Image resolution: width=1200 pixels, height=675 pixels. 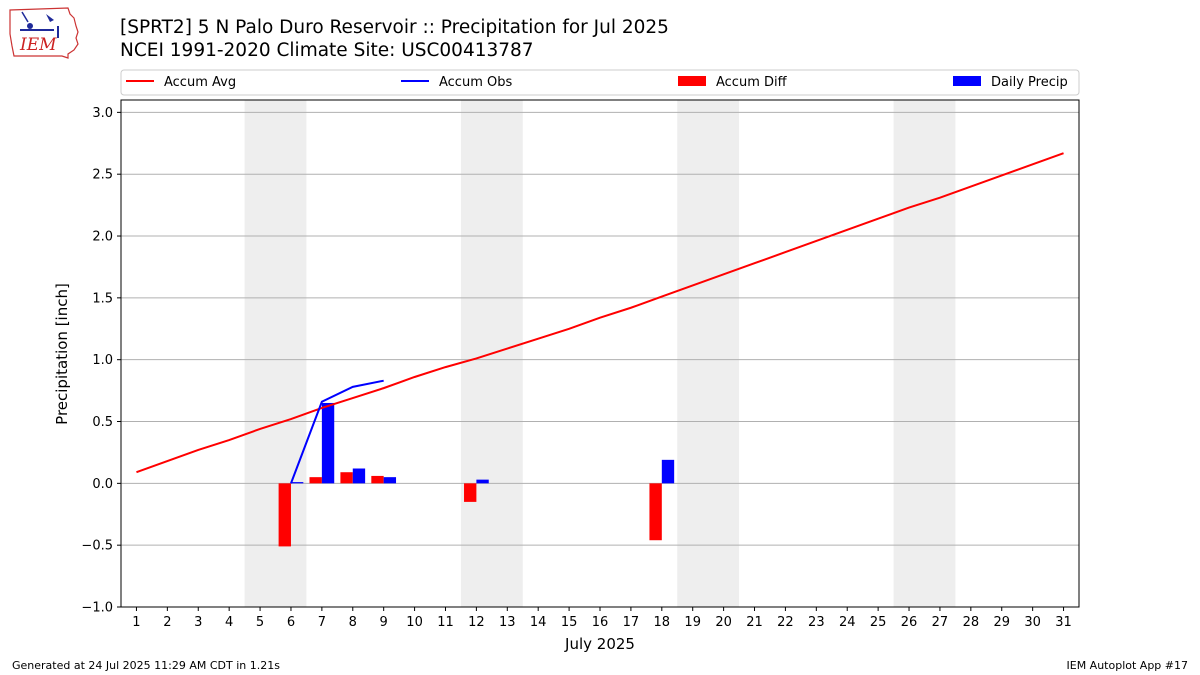 What do you see at coordinates (754, 622) in the screenshot?
I see `x-tick-label: 21` at bounding box center [754, 622].